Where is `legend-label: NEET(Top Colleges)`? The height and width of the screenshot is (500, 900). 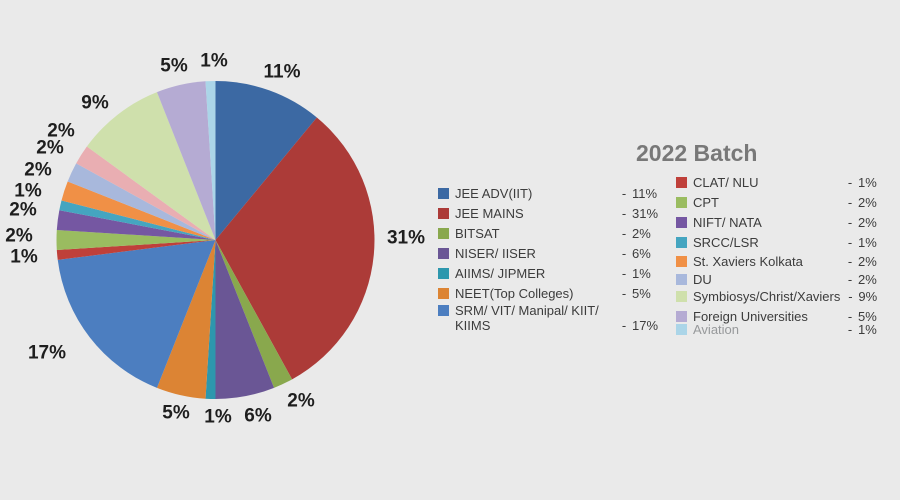 legend-label: NEET(Top Colleges) is located at coordinates (514, 293).